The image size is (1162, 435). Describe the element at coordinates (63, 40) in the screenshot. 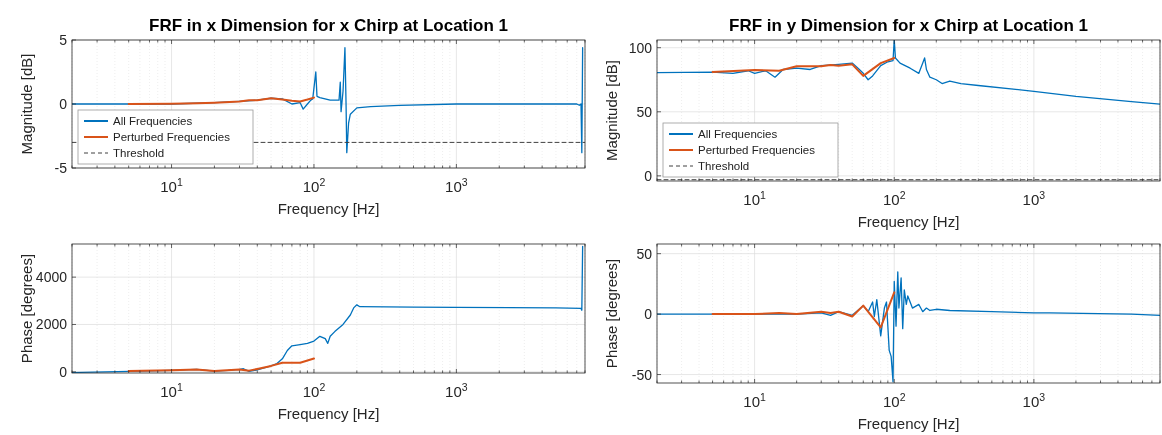

I see `y-tick-label: 5` at that location.